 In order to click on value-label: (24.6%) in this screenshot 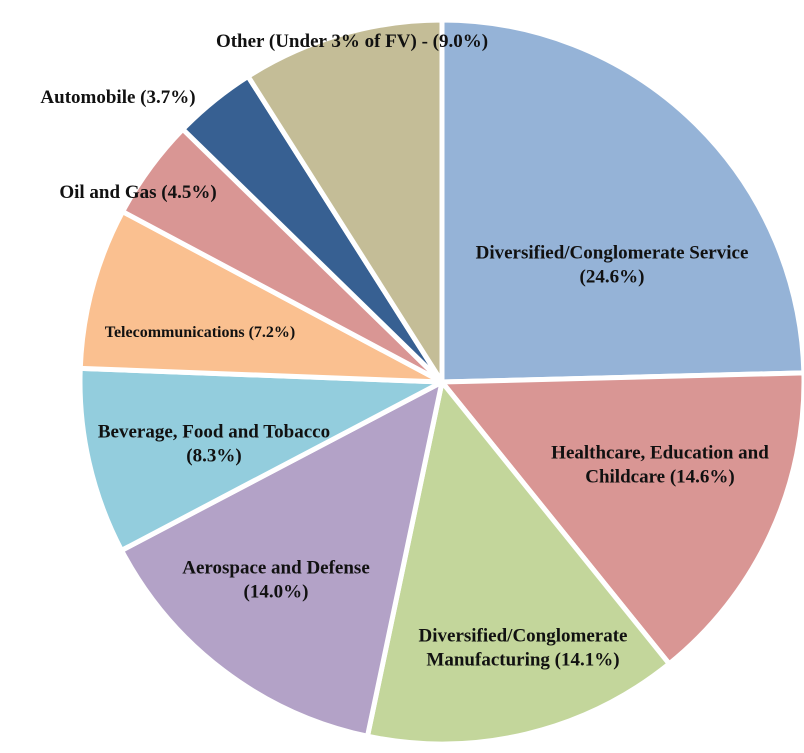, I will do `click(612, 276)`.